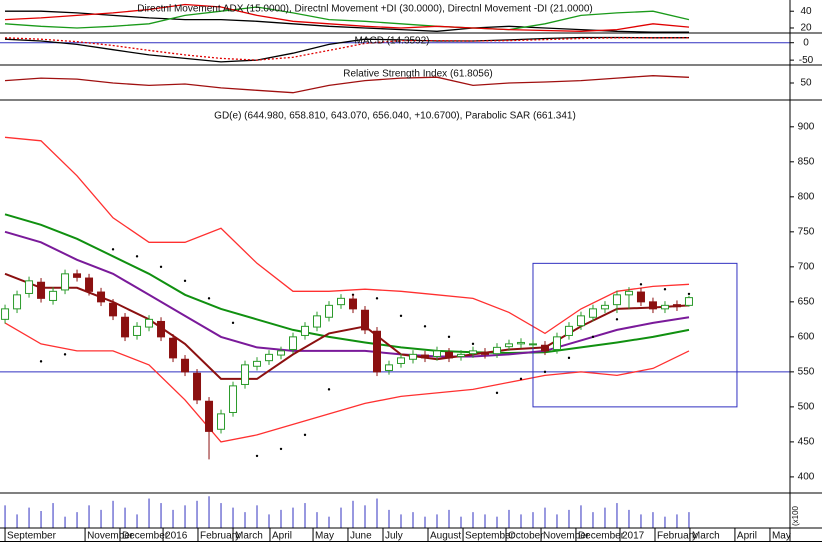 This screenshot has width=822, height=542. Describe the element at coordinates (806, 28) in the screenshot. I see `y-tick-label: 20` at that location.